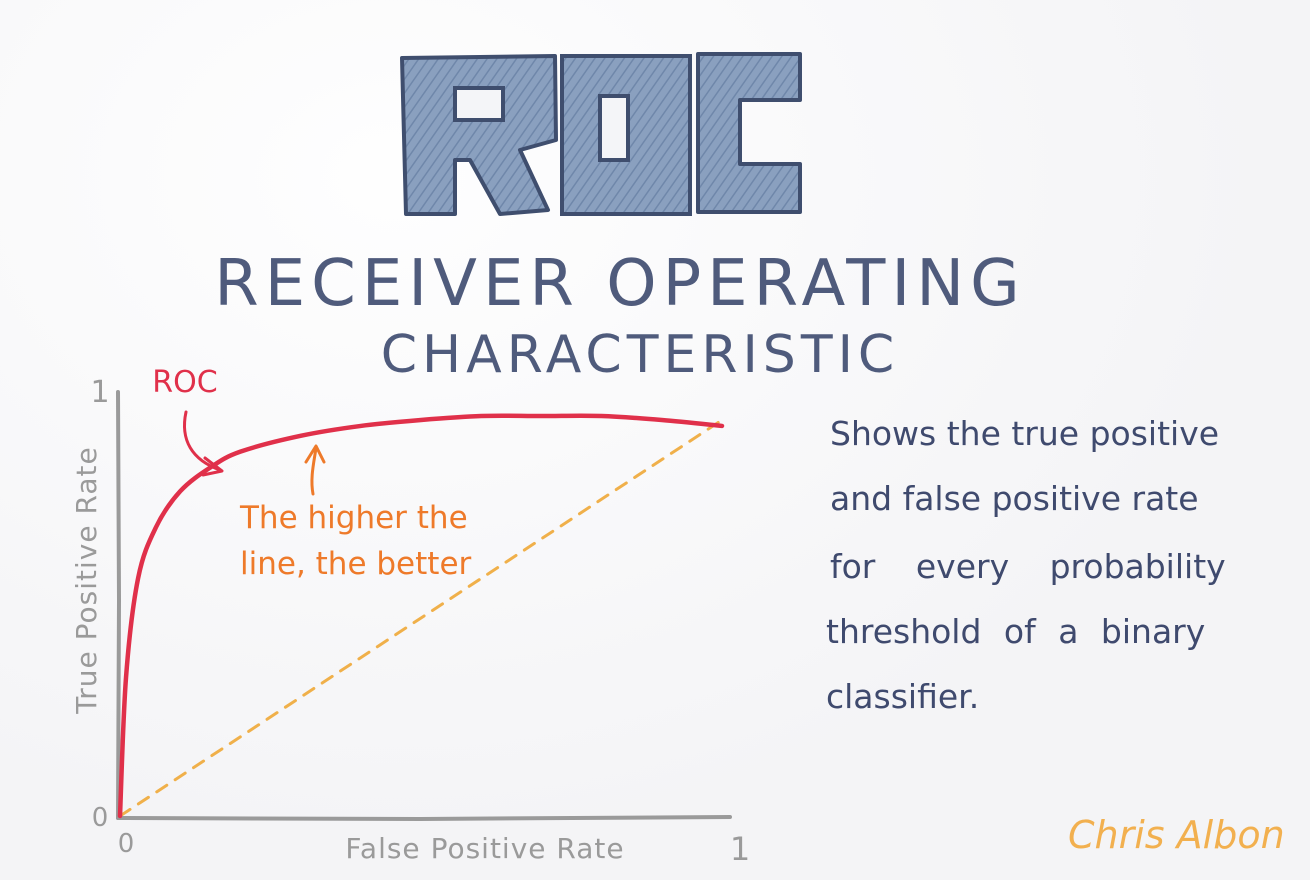  Describe the element at coordinates (1015, 631) in the screenshot. I see `description-line-4: threshold of a binary` at that location.